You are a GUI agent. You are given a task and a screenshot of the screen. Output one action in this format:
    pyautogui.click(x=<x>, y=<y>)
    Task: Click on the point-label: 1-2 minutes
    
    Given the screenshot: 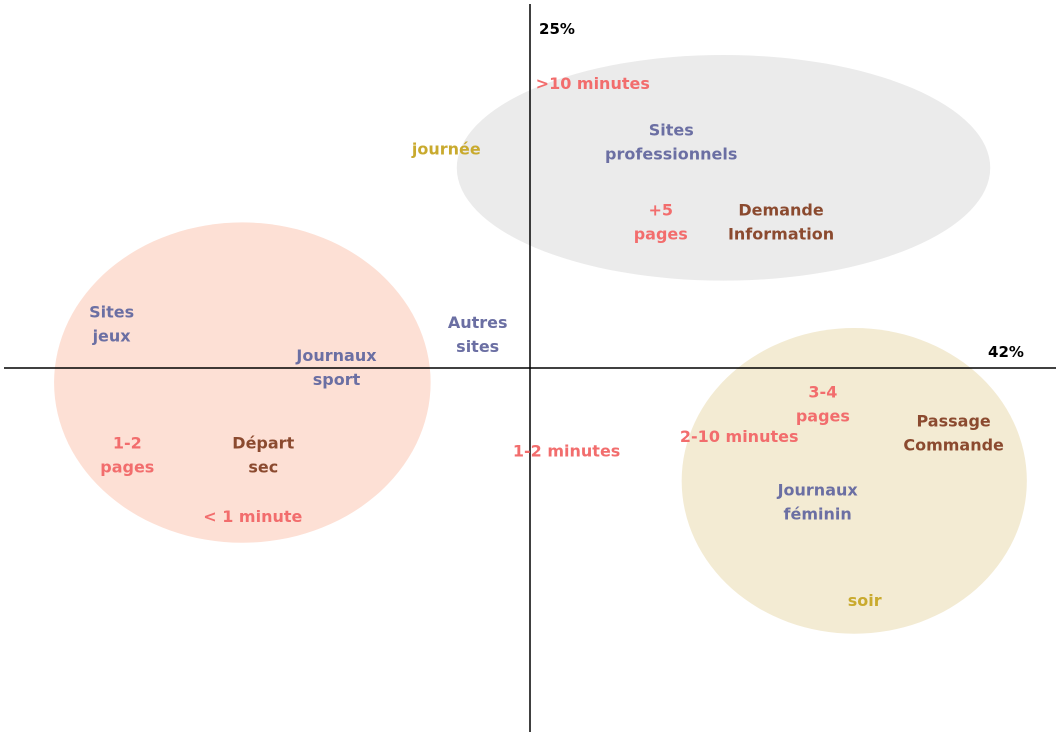 What is the action you would take?
    pyautogui.click(x=566, y=451)
    